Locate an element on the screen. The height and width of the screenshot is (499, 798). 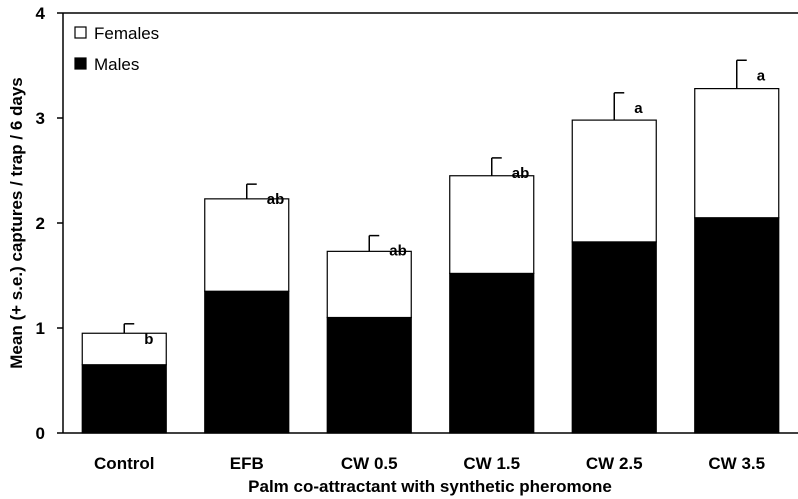
y-tick-labels: 0 1 2 3 4 is located at coordinates (41, 223).